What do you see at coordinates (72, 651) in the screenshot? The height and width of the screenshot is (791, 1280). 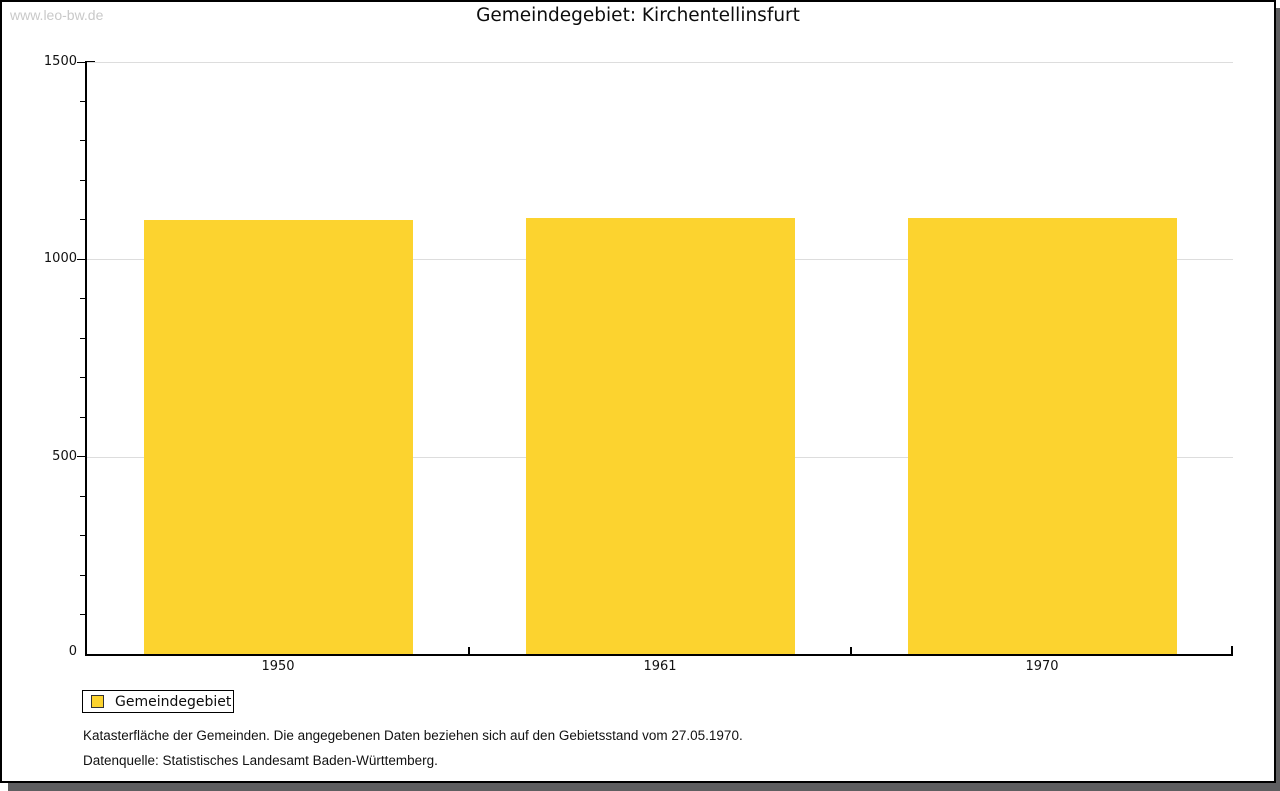 I see `y-axis-label-0: 0` at bounding box center [72, 651].